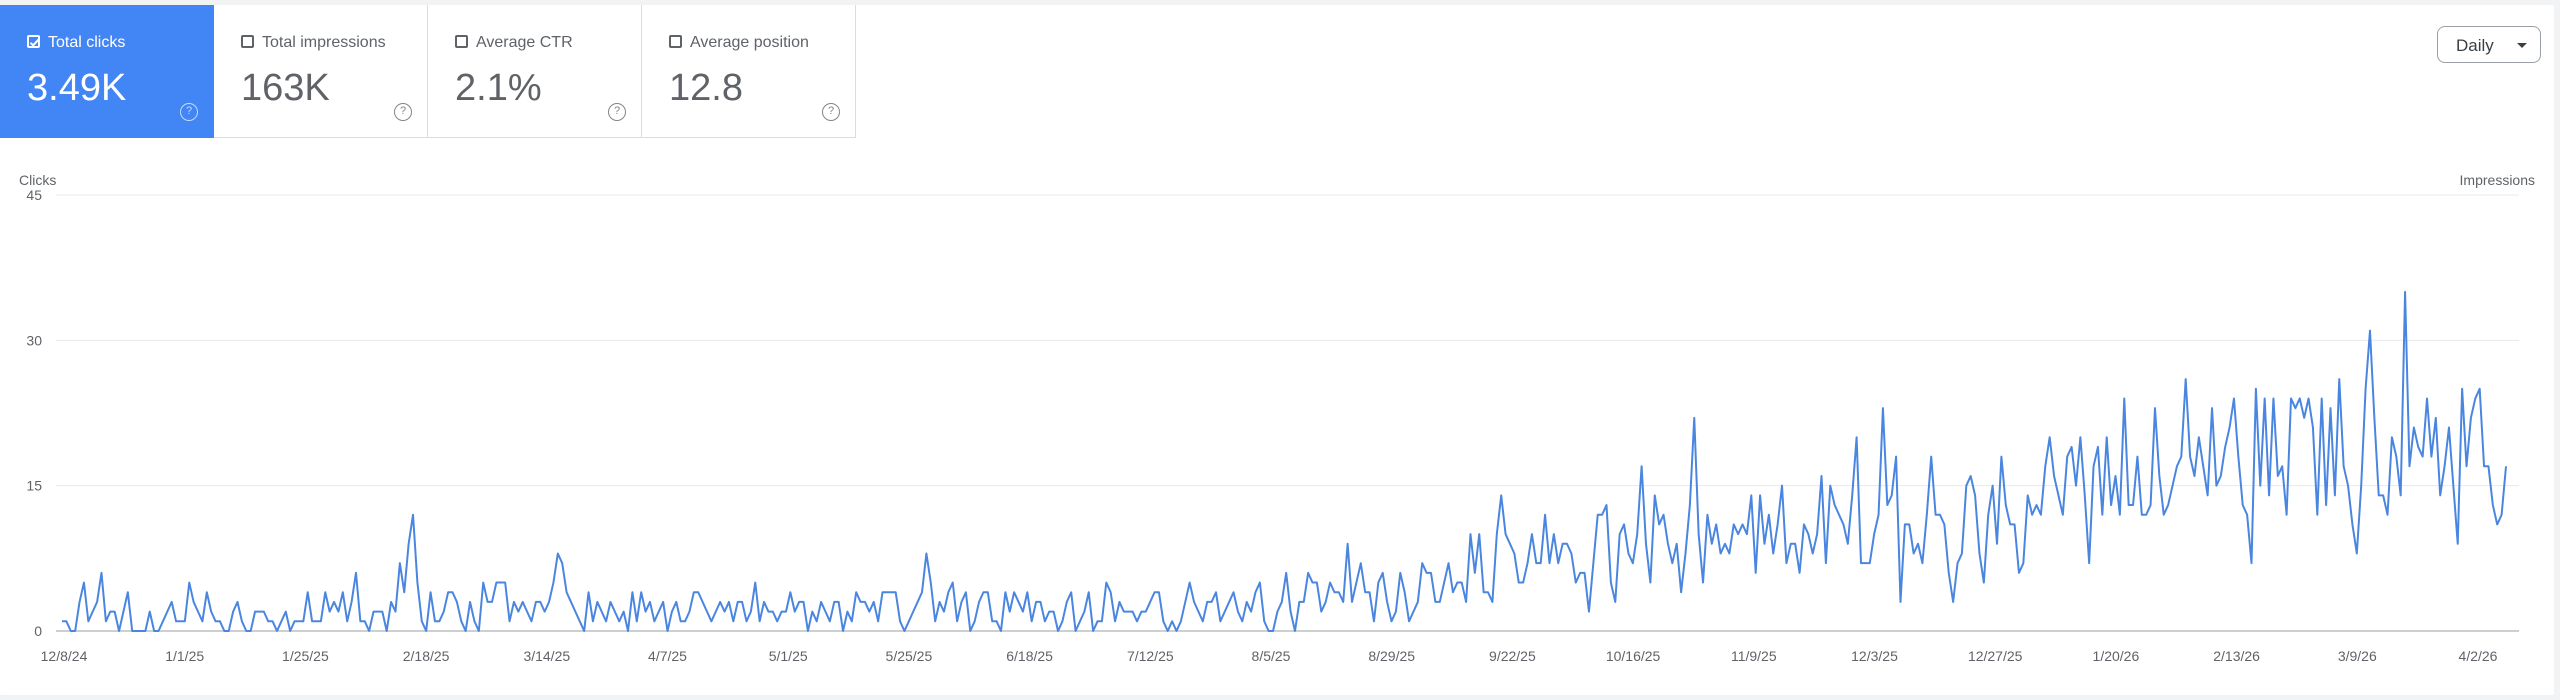  Describe the element at coordinates (1874, 656) in the screenshot. I see `x-tick-label: 12/3/25` at that location.